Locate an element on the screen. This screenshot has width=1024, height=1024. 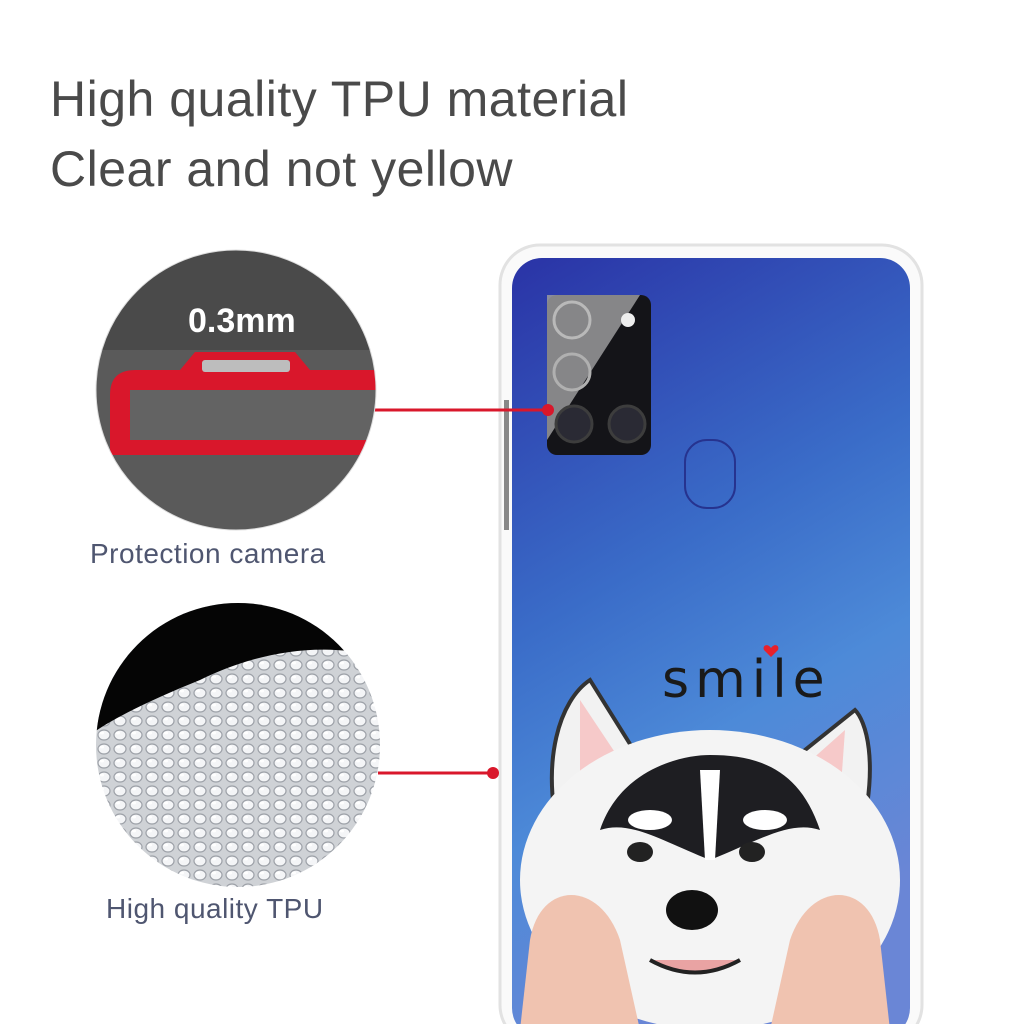
tpu-material-detail is located at coordinates (238, 745).